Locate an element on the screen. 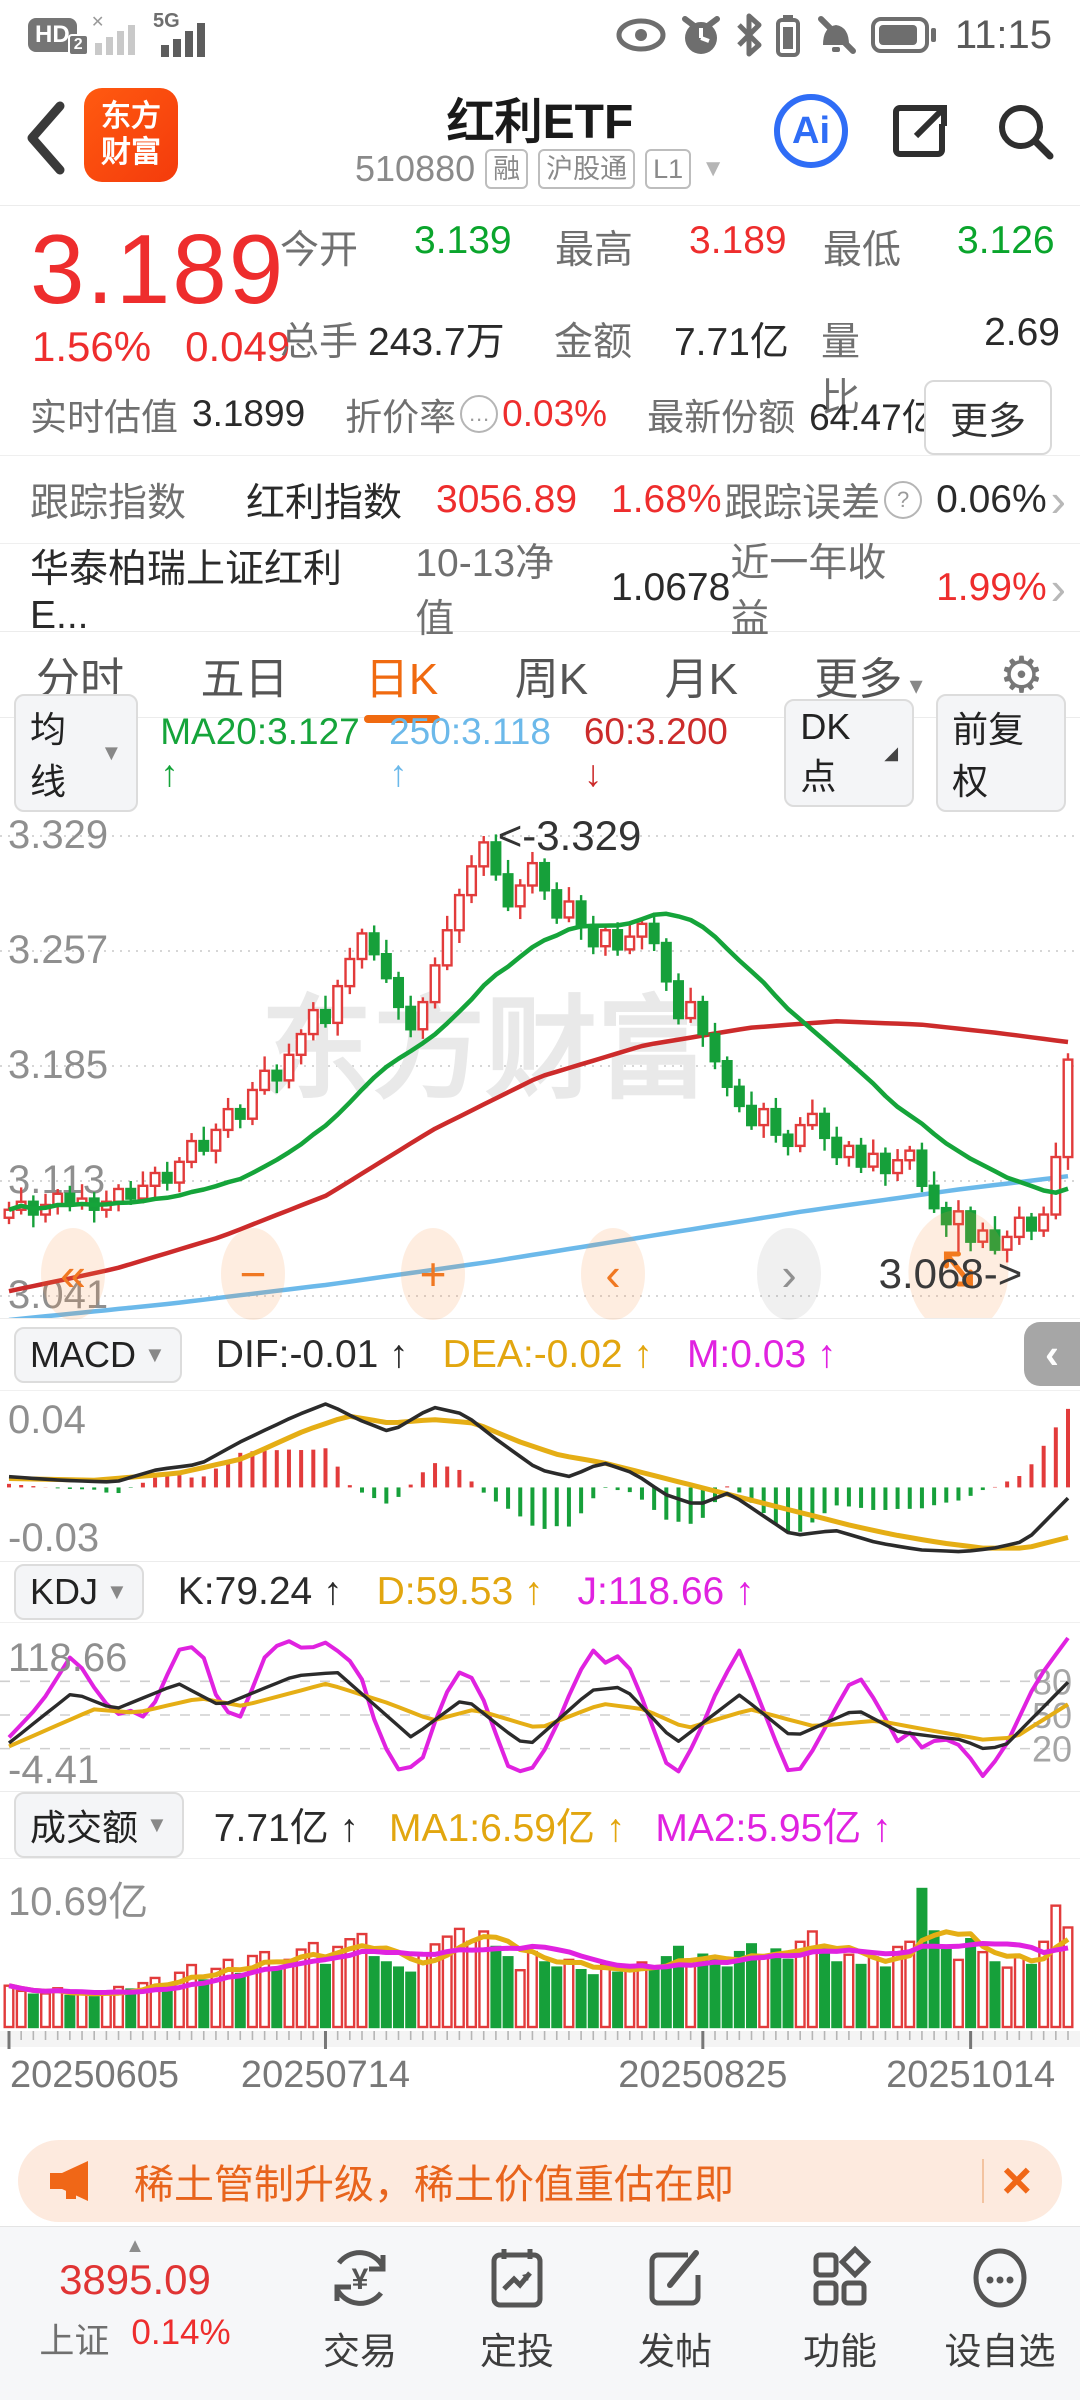 The image size is (1080, 2400). nav-index-quote: ▲ 3895.09 上证 0.14% is located at coordinates (135, 2299).